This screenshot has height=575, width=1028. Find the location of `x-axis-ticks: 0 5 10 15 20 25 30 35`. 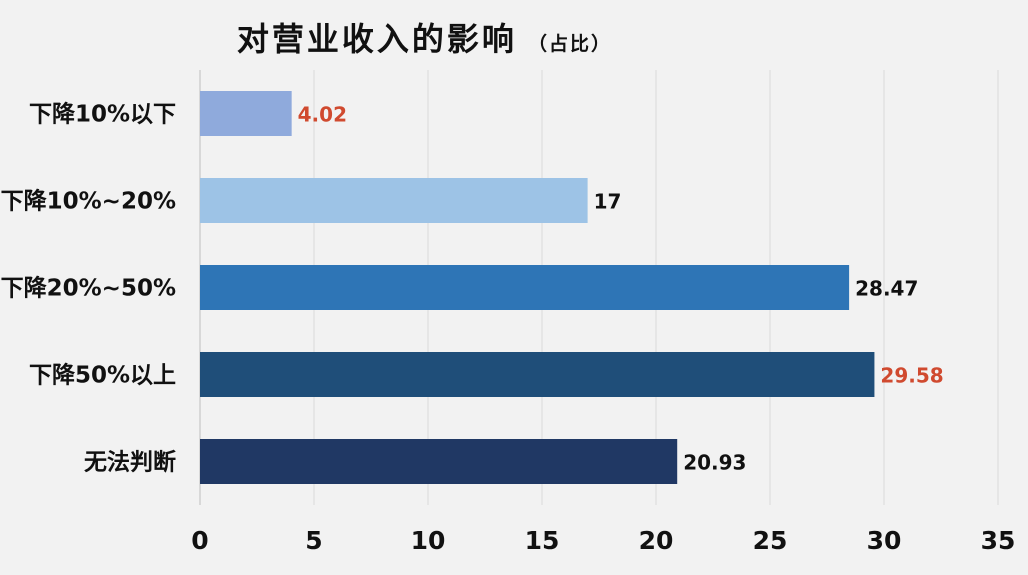

x-axis-ticks: 0 5 10 15 20 25 30 35 is located at coordinates (603, 540).